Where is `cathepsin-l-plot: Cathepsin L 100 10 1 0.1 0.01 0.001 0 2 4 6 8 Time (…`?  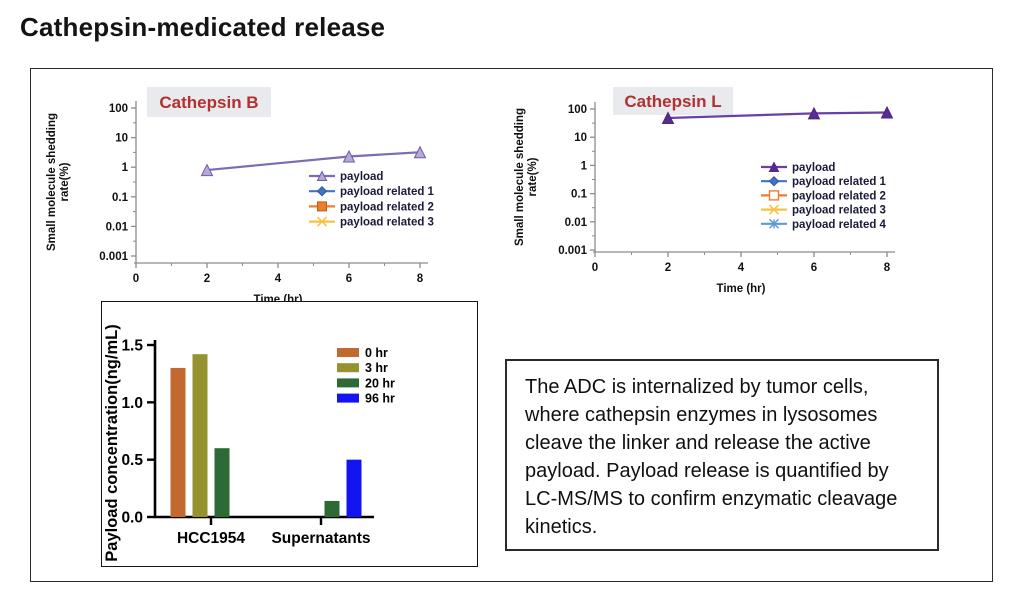 cathepsin-l-plot: Cathepsin L 100 10 1 0.1 0.01 0.001 0 2 4 6 8 Time (… is located at coordinates (704, 191).